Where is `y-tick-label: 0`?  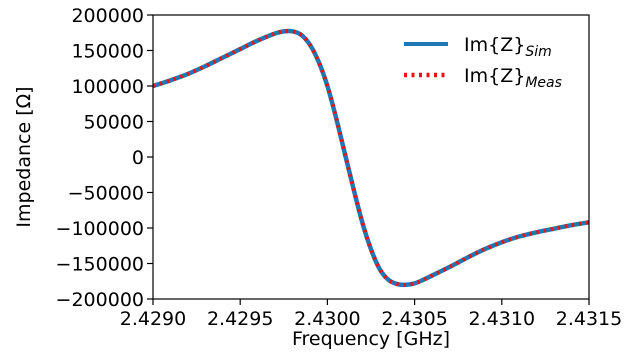 y-tick-label: 0 is located at coordinates (138, 158).